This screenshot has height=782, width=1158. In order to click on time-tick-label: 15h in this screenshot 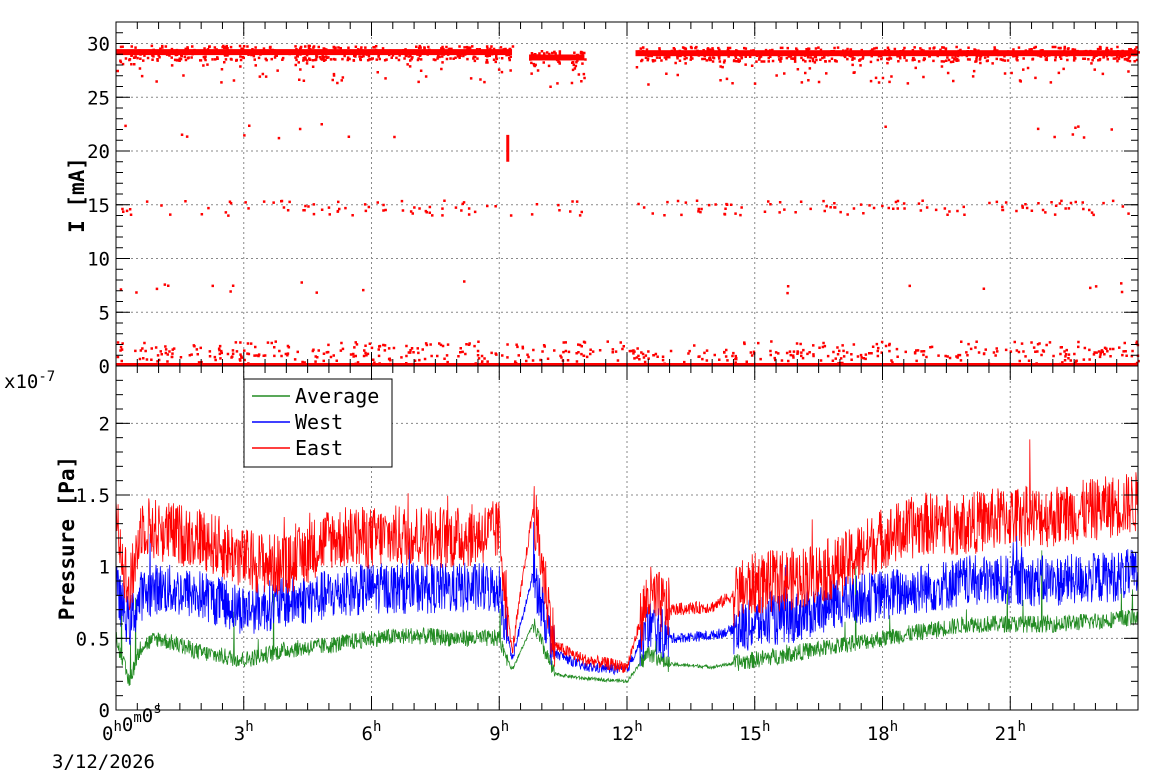, I will do `click(754, 732)`.